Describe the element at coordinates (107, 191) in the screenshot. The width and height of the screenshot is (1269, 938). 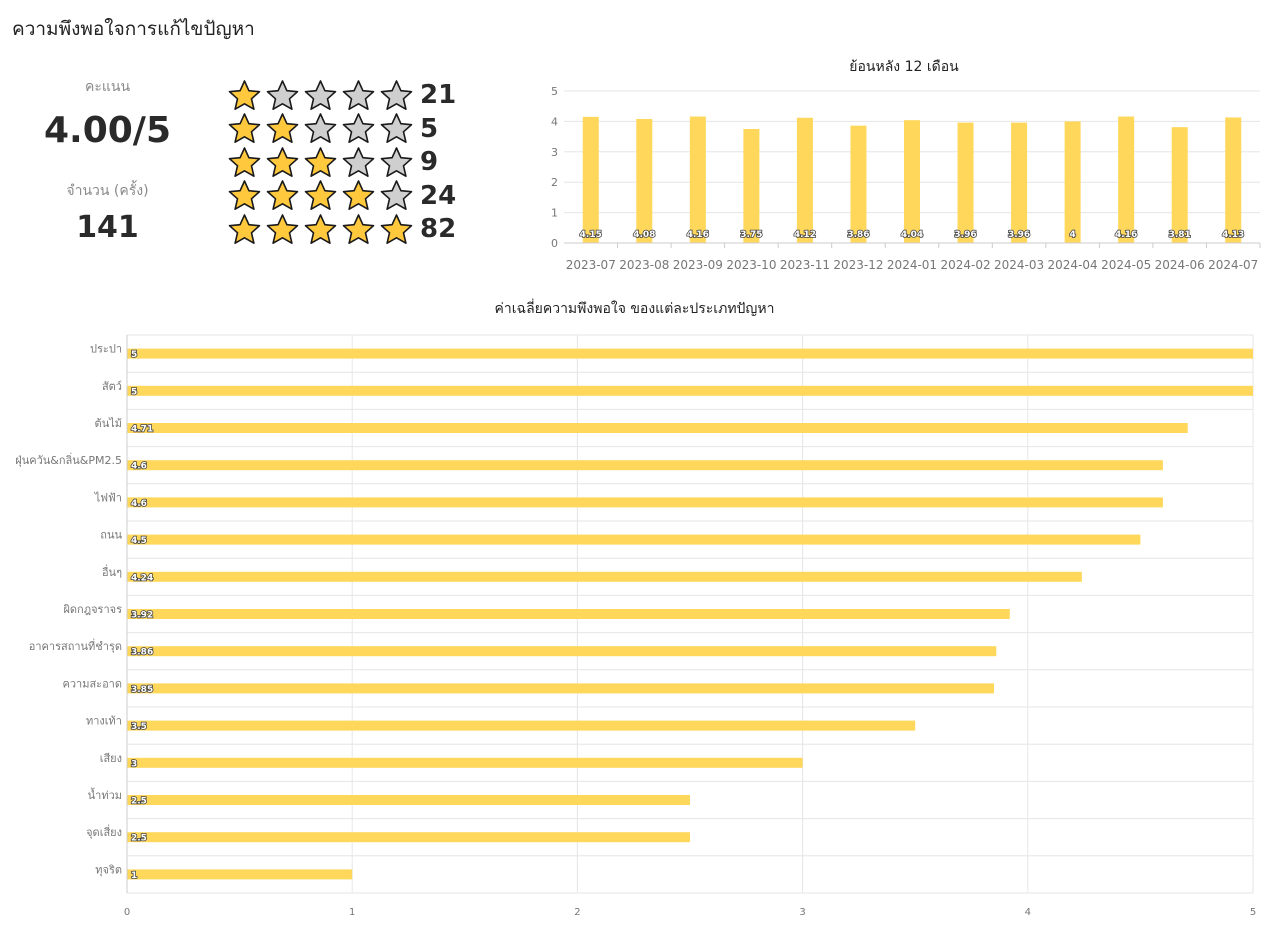
I see `count-label: จำนวน (ครั้ง)` at that location.